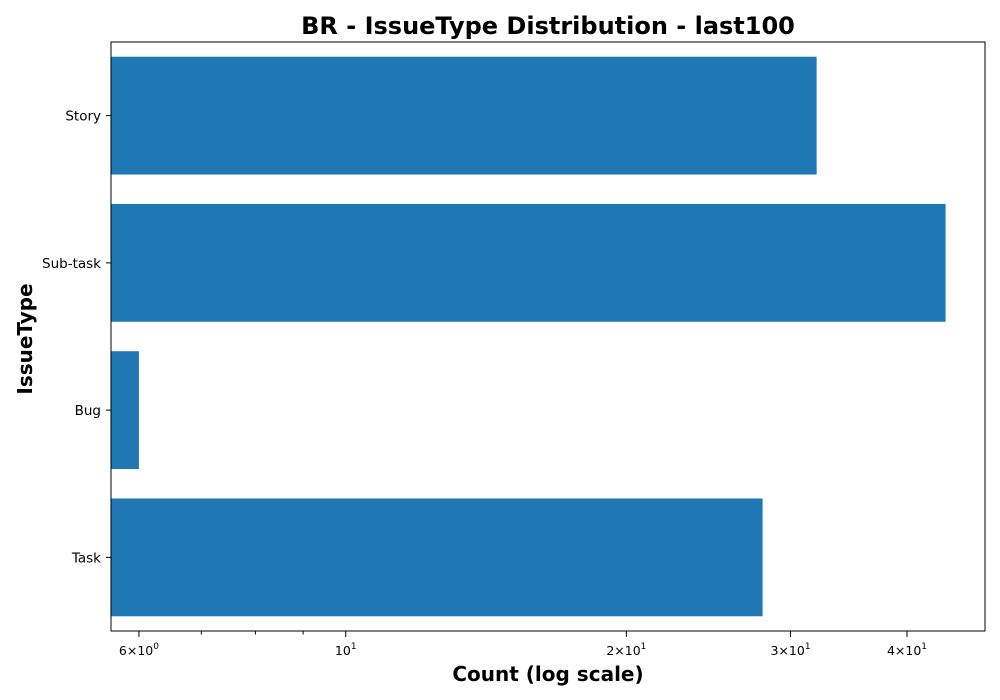 This screenshot has width=1000, height=700. I want to click on bar-task, so click(437, 557).